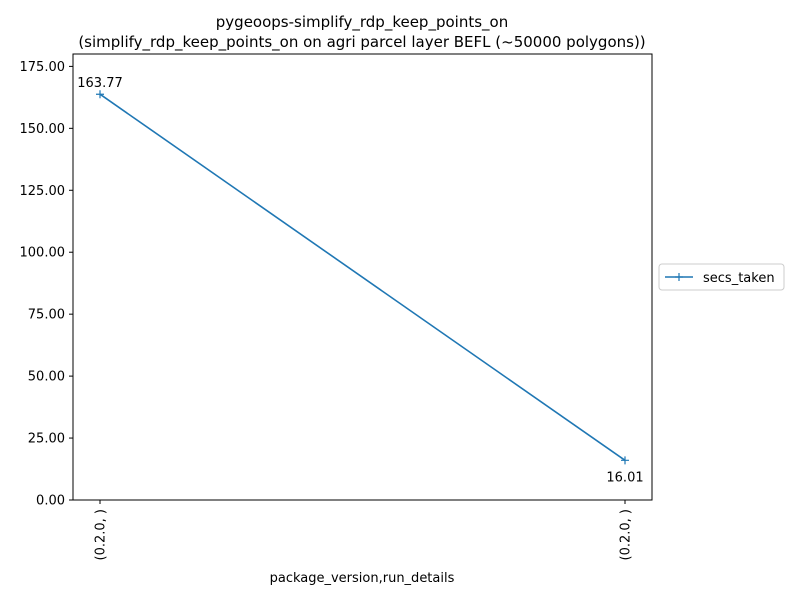 This screenshot has width=800, height=600. Describe the element at coordinates (739, 278) in the screenshot. I see `legend-label-secs-taken: secs_taken` at that location.